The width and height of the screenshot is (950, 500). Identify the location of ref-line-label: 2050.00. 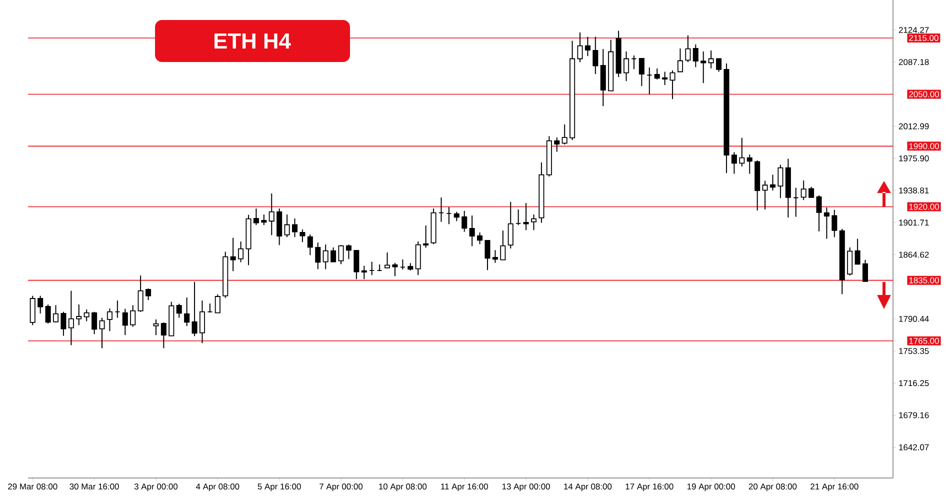
(924, 94).